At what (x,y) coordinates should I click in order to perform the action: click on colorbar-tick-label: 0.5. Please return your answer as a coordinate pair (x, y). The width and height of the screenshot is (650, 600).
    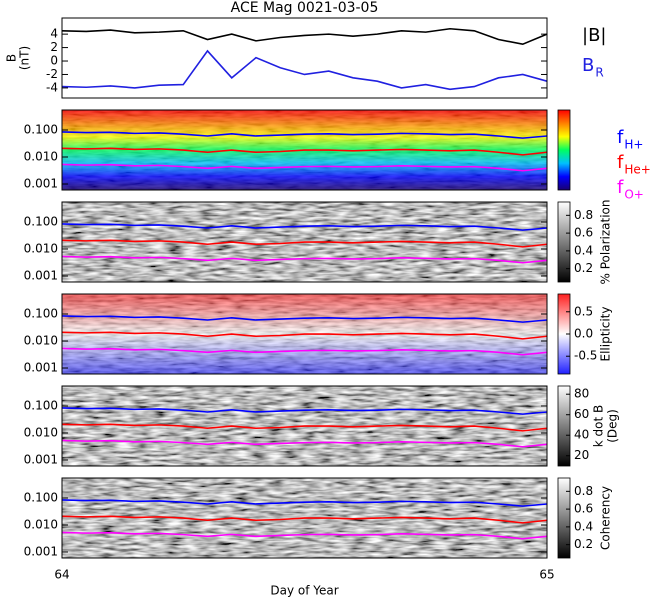
    Looking at the image, I should click on (583, 311).